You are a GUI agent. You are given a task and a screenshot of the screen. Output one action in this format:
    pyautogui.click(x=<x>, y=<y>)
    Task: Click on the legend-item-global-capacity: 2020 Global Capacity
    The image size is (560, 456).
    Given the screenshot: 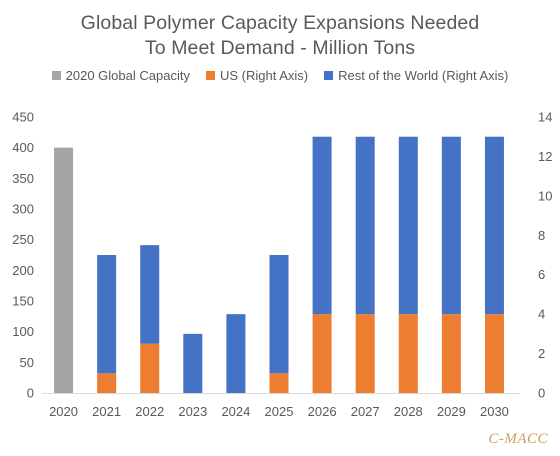 What is the action you would take?
    pyautogui.click(x=120, y=75)
    